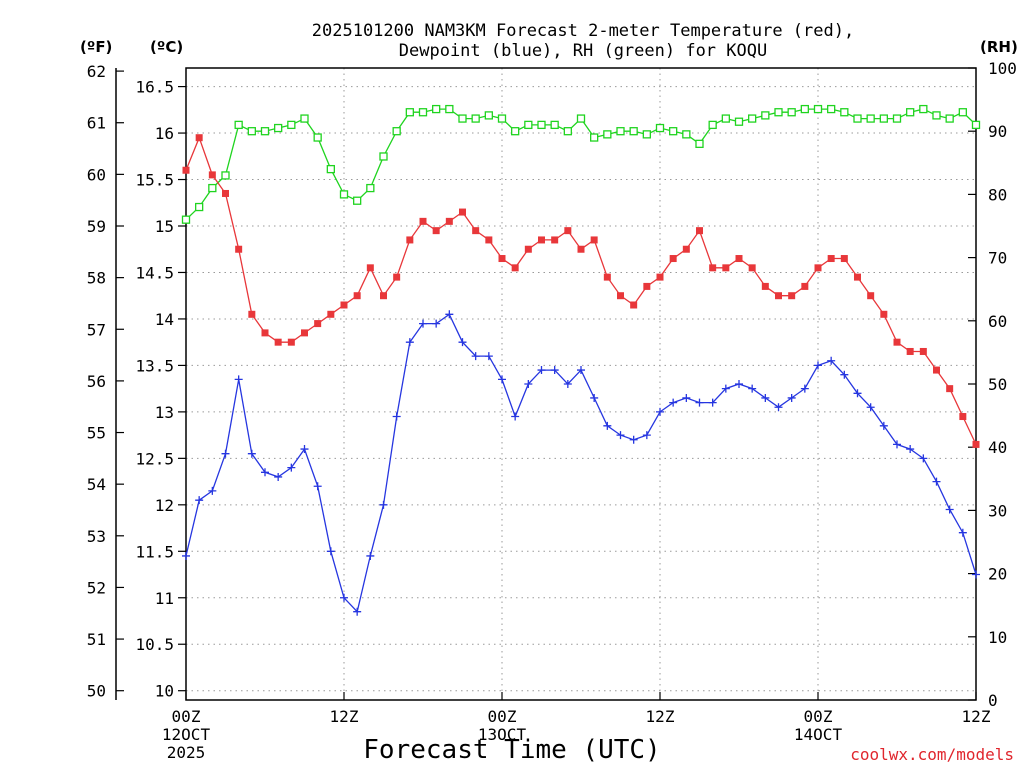  I want to click on fahrenheit-unit-label: (ºF), so click(96, 47).